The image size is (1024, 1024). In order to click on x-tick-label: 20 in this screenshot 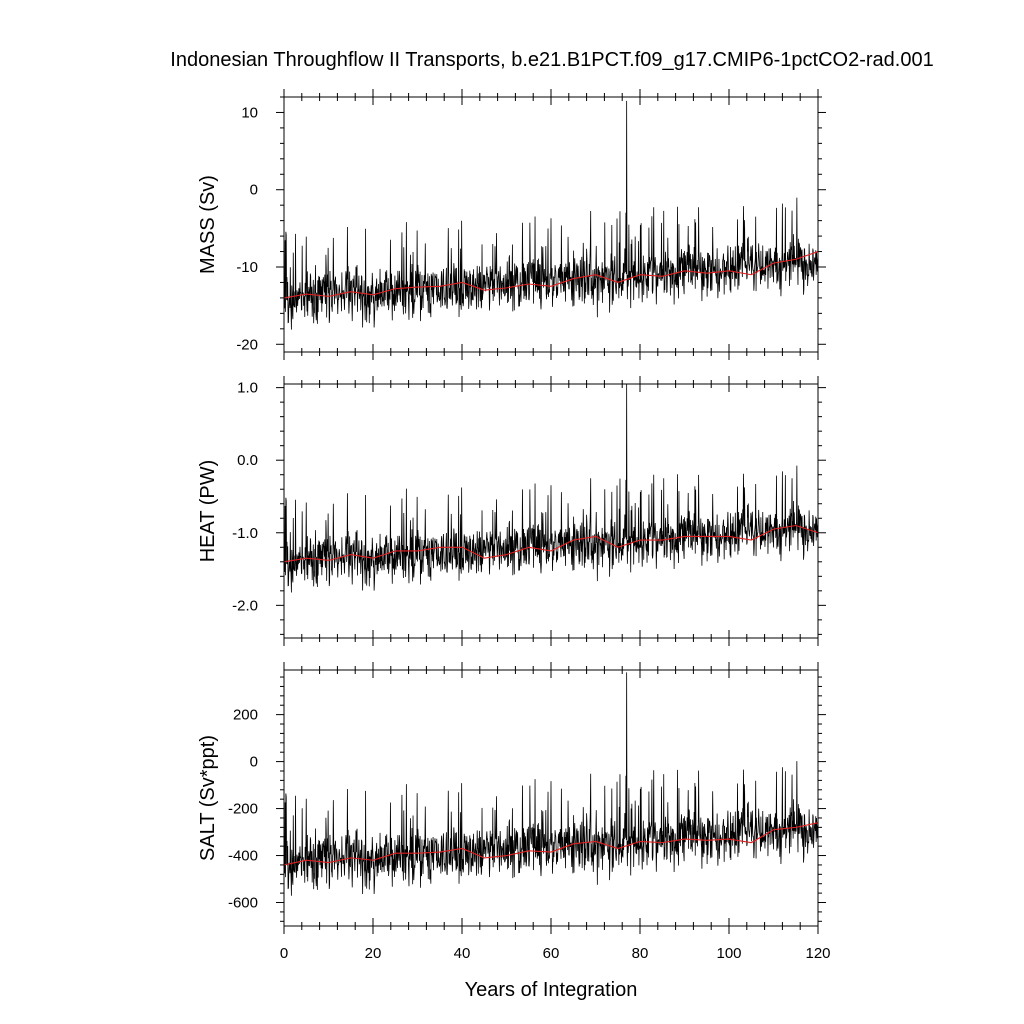, I will do `click(373, 953)`.